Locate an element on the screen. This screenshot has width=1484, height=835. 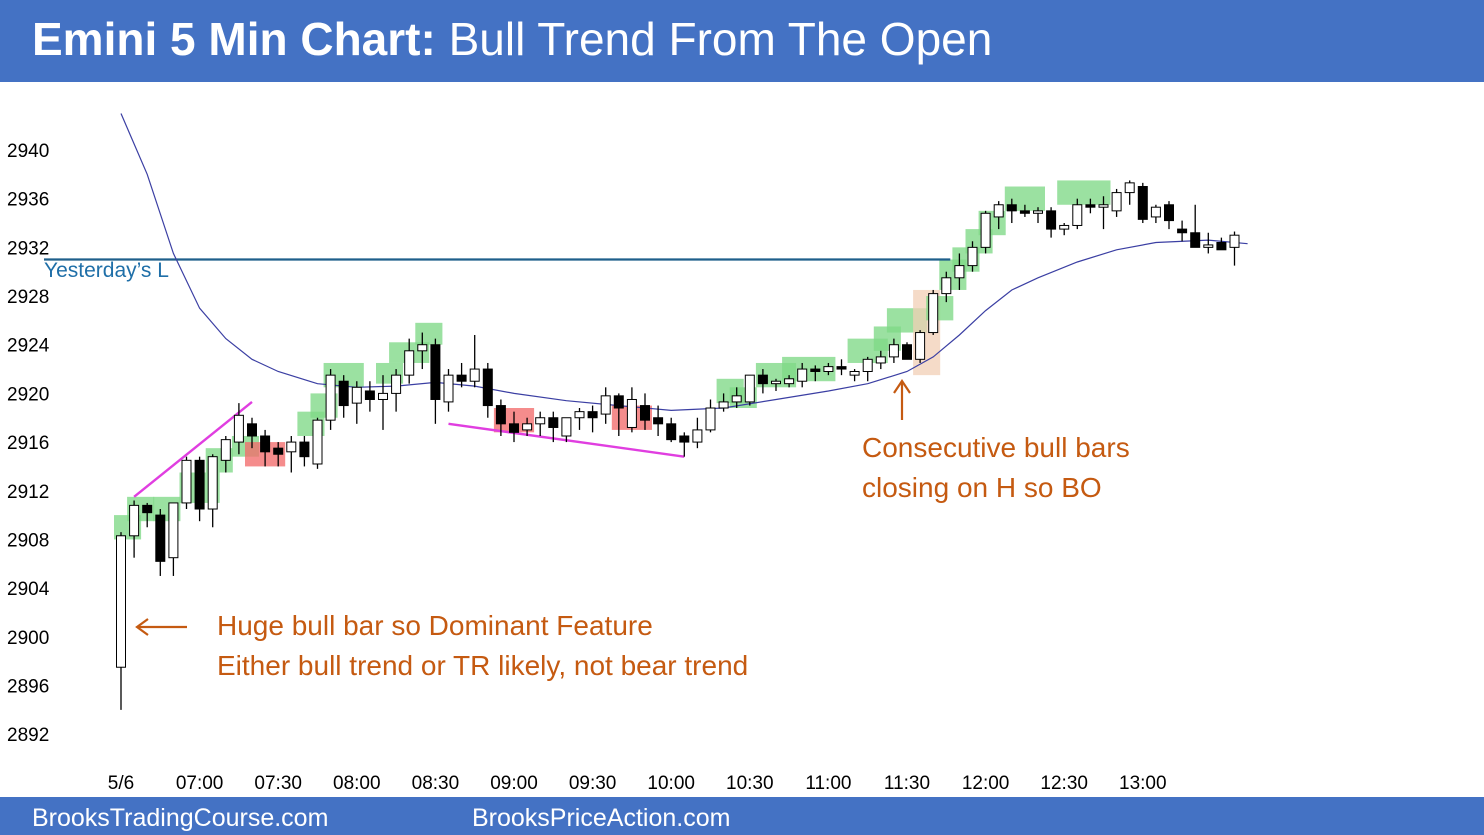
footer-link-price-action: BrooksPriceAction.com is located at coordinates (601, 818).